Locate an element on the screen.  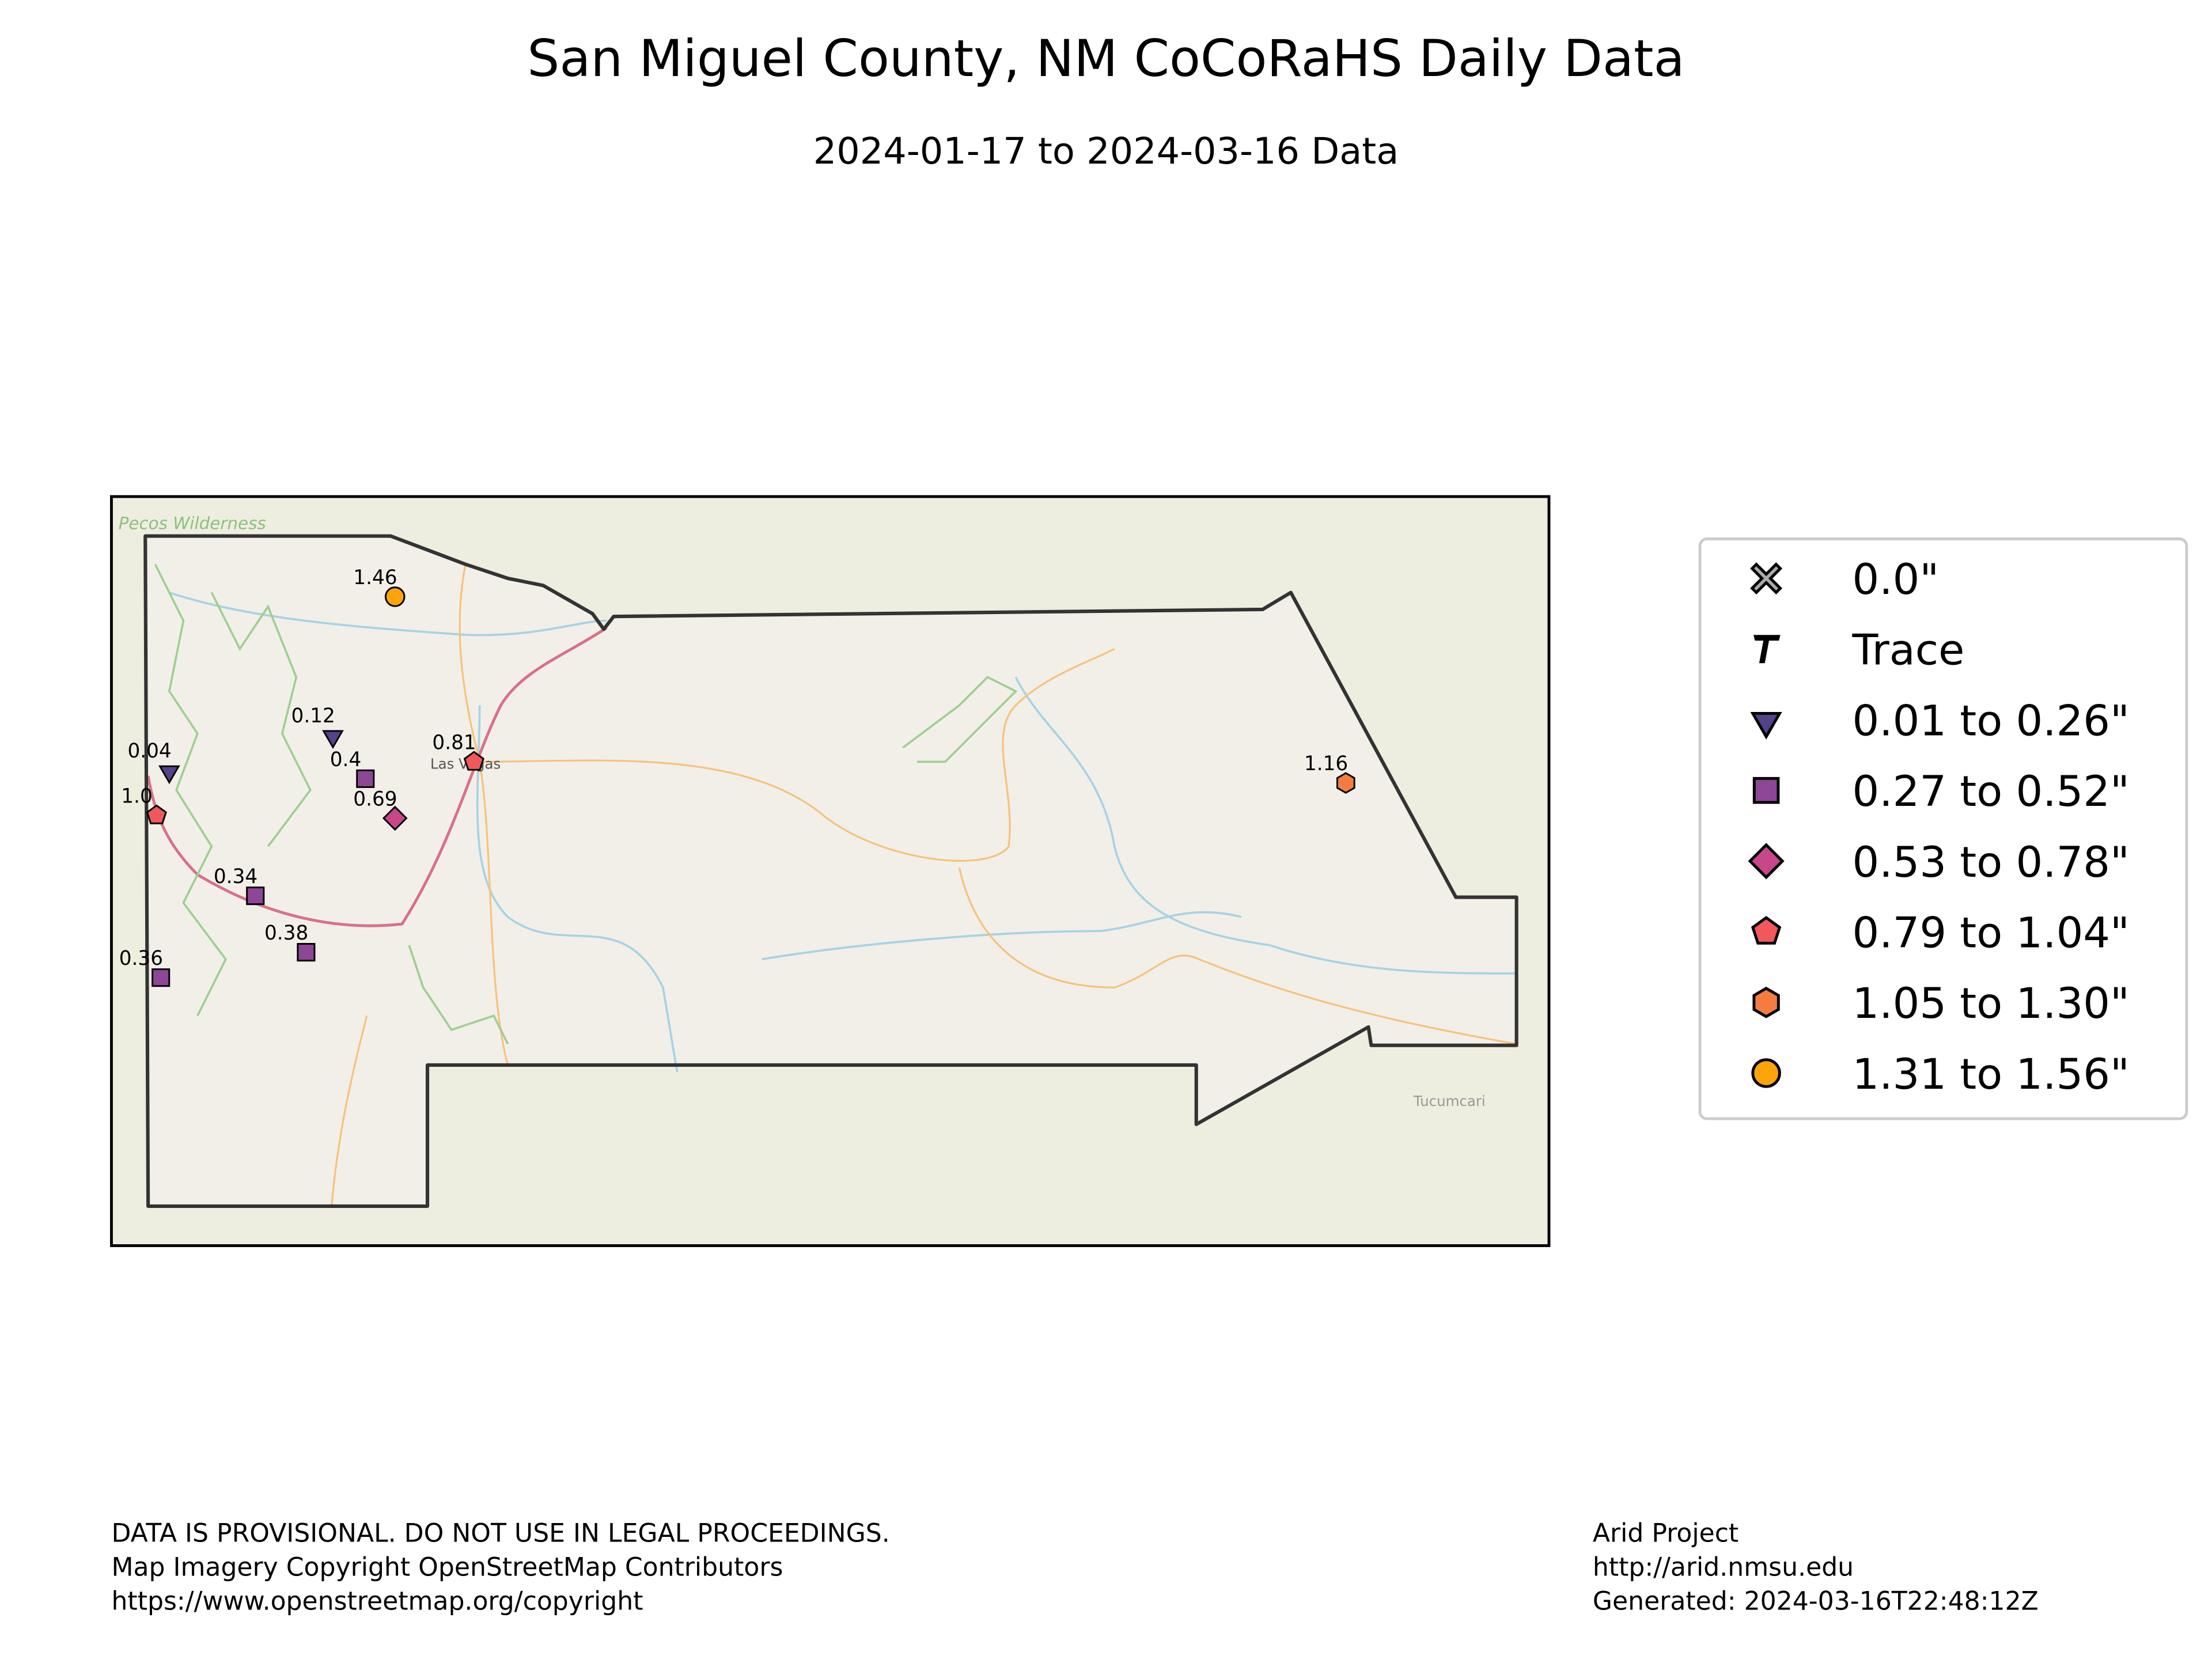
legend-label: Trace is located at coordinates (1908, 650).